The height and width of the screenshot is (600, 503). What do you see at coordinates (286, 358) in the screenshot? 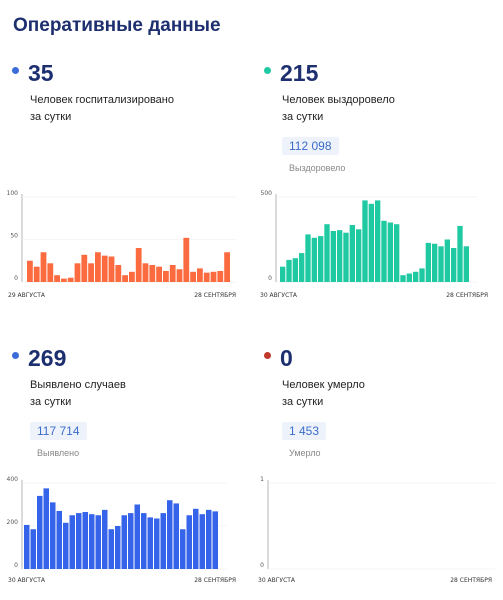
I see `stat-value: 0` at bounding box center [286, 358].